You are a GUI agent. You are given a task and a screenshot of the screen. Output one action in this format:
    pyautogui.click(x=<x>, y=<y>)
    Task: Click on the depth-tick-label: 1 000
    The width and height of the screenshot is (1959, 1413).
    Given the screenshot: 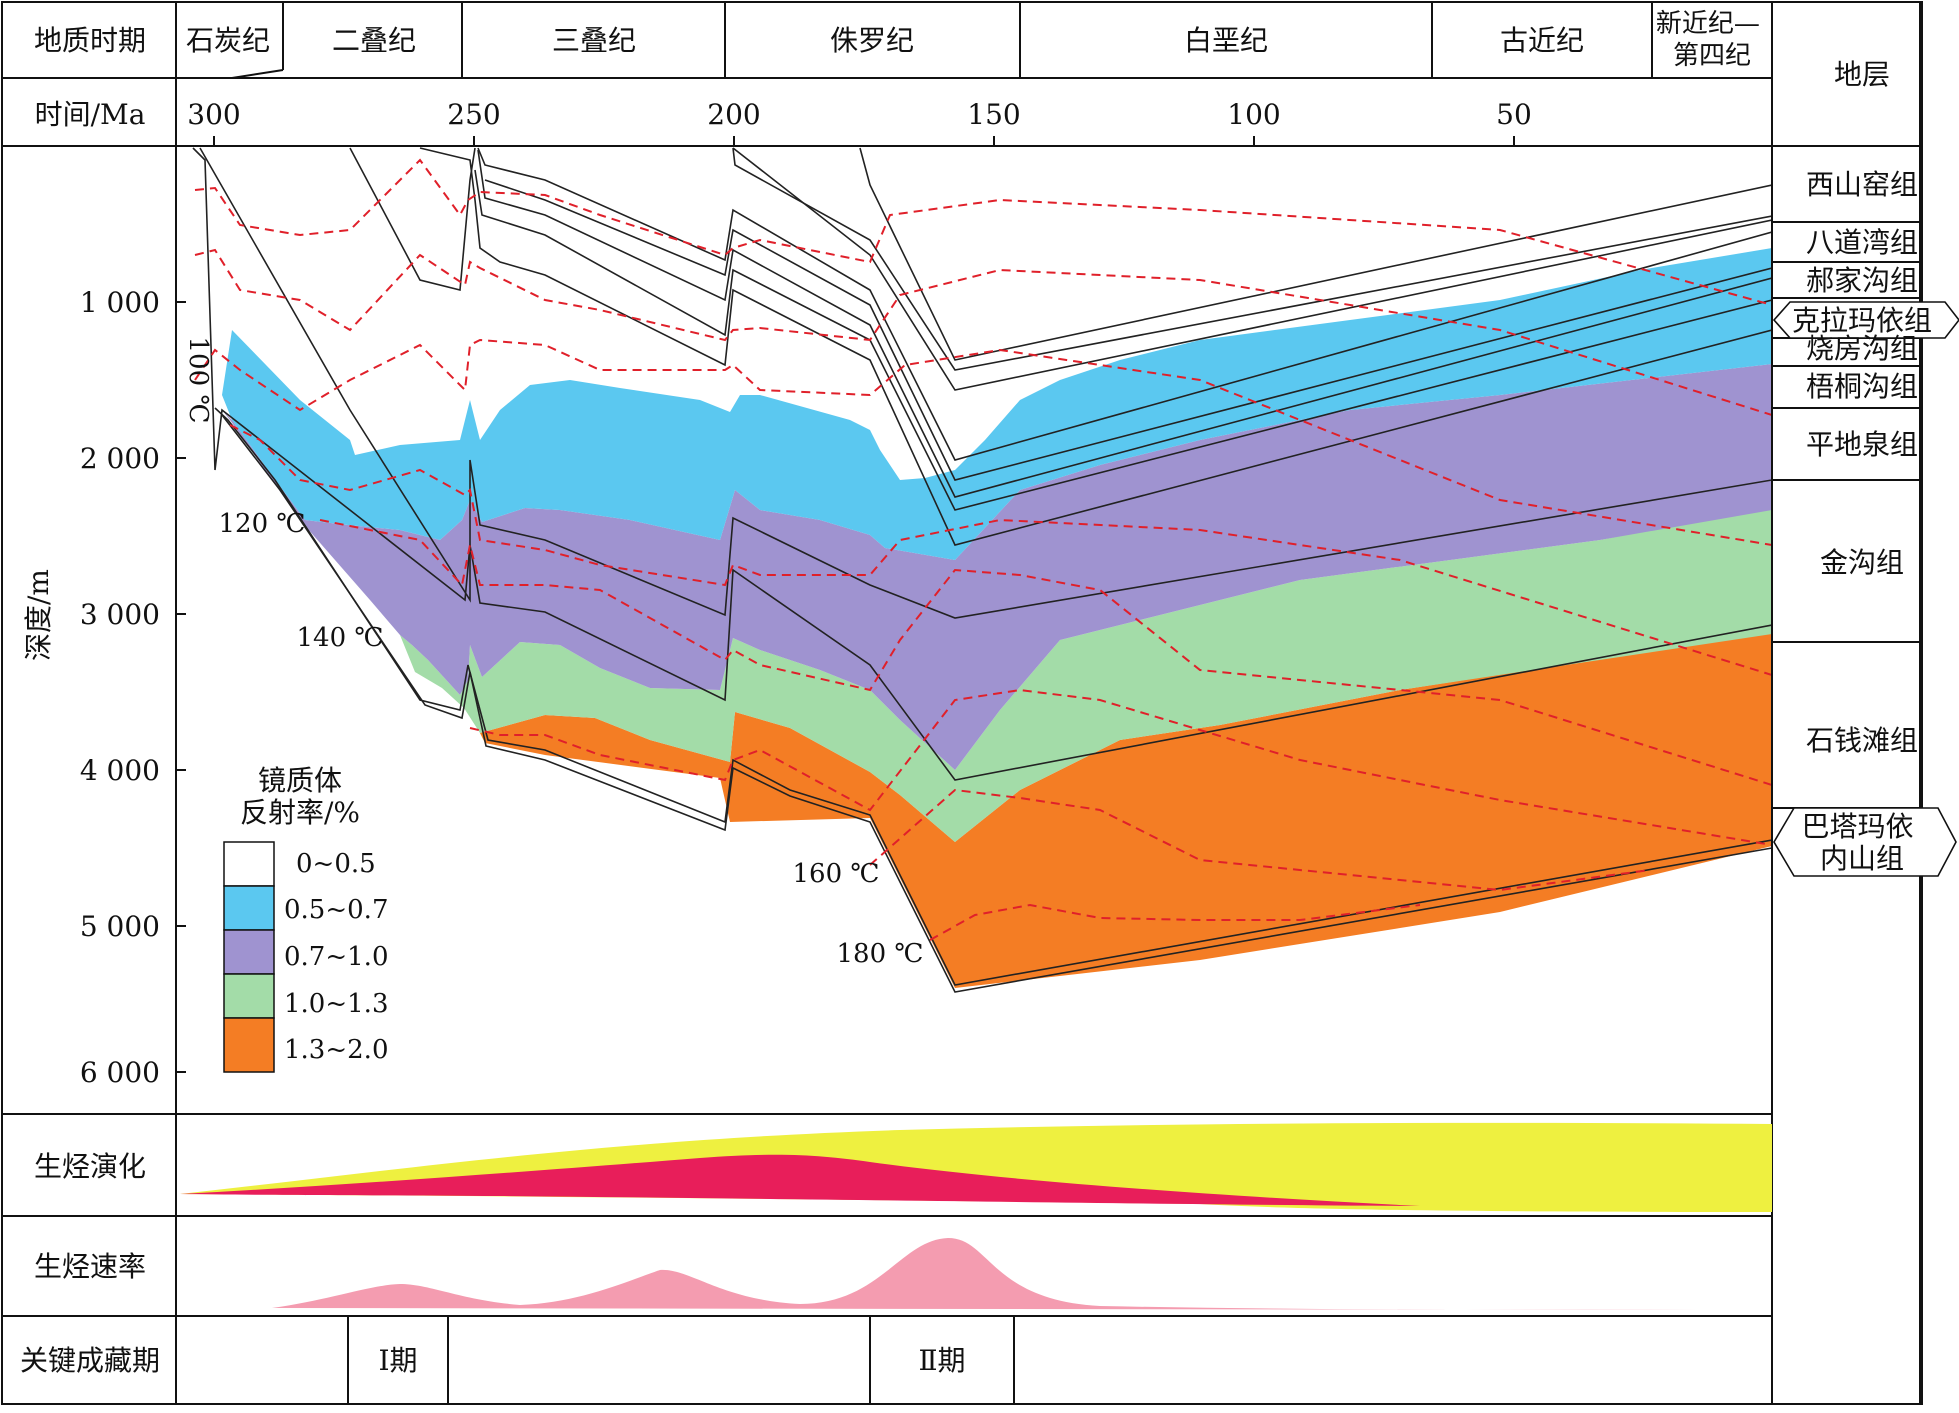 What is the action you would take?
    pyautogui.click(x=120, y=302)
    